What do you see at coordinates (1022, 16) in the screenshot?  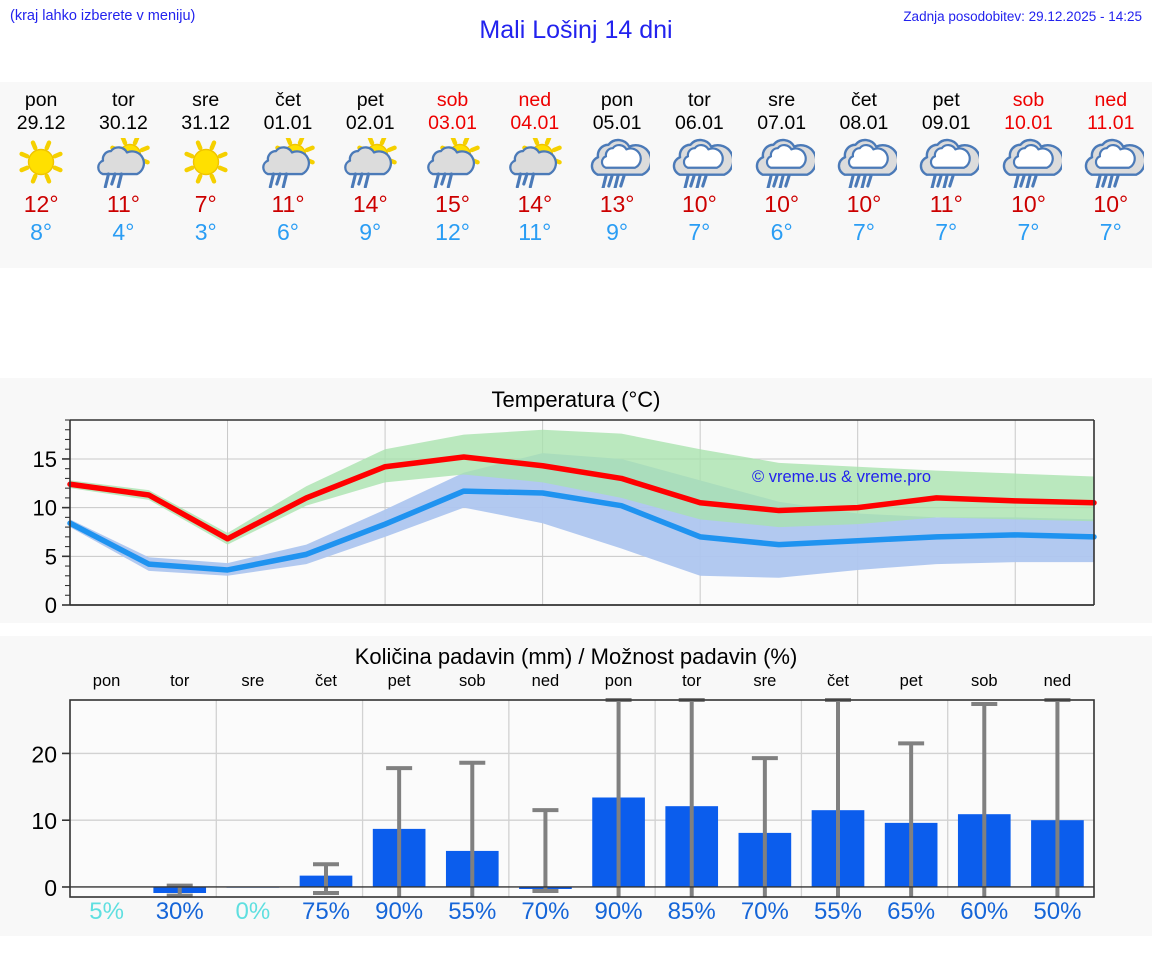 I see `last-updated-label: Zadnja posodobitev: 29.12.2025 - 14:25` at bounding box center [1022, 16].